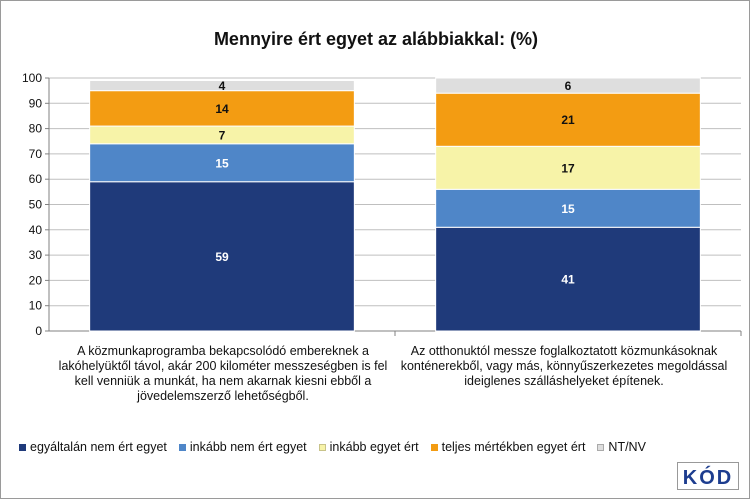 This screenshot has width=750, height=499. What do you see at coordinates (36, 280) in the screenshot?
I see `y-tick-label: 20` at bounding box center [36, 280].